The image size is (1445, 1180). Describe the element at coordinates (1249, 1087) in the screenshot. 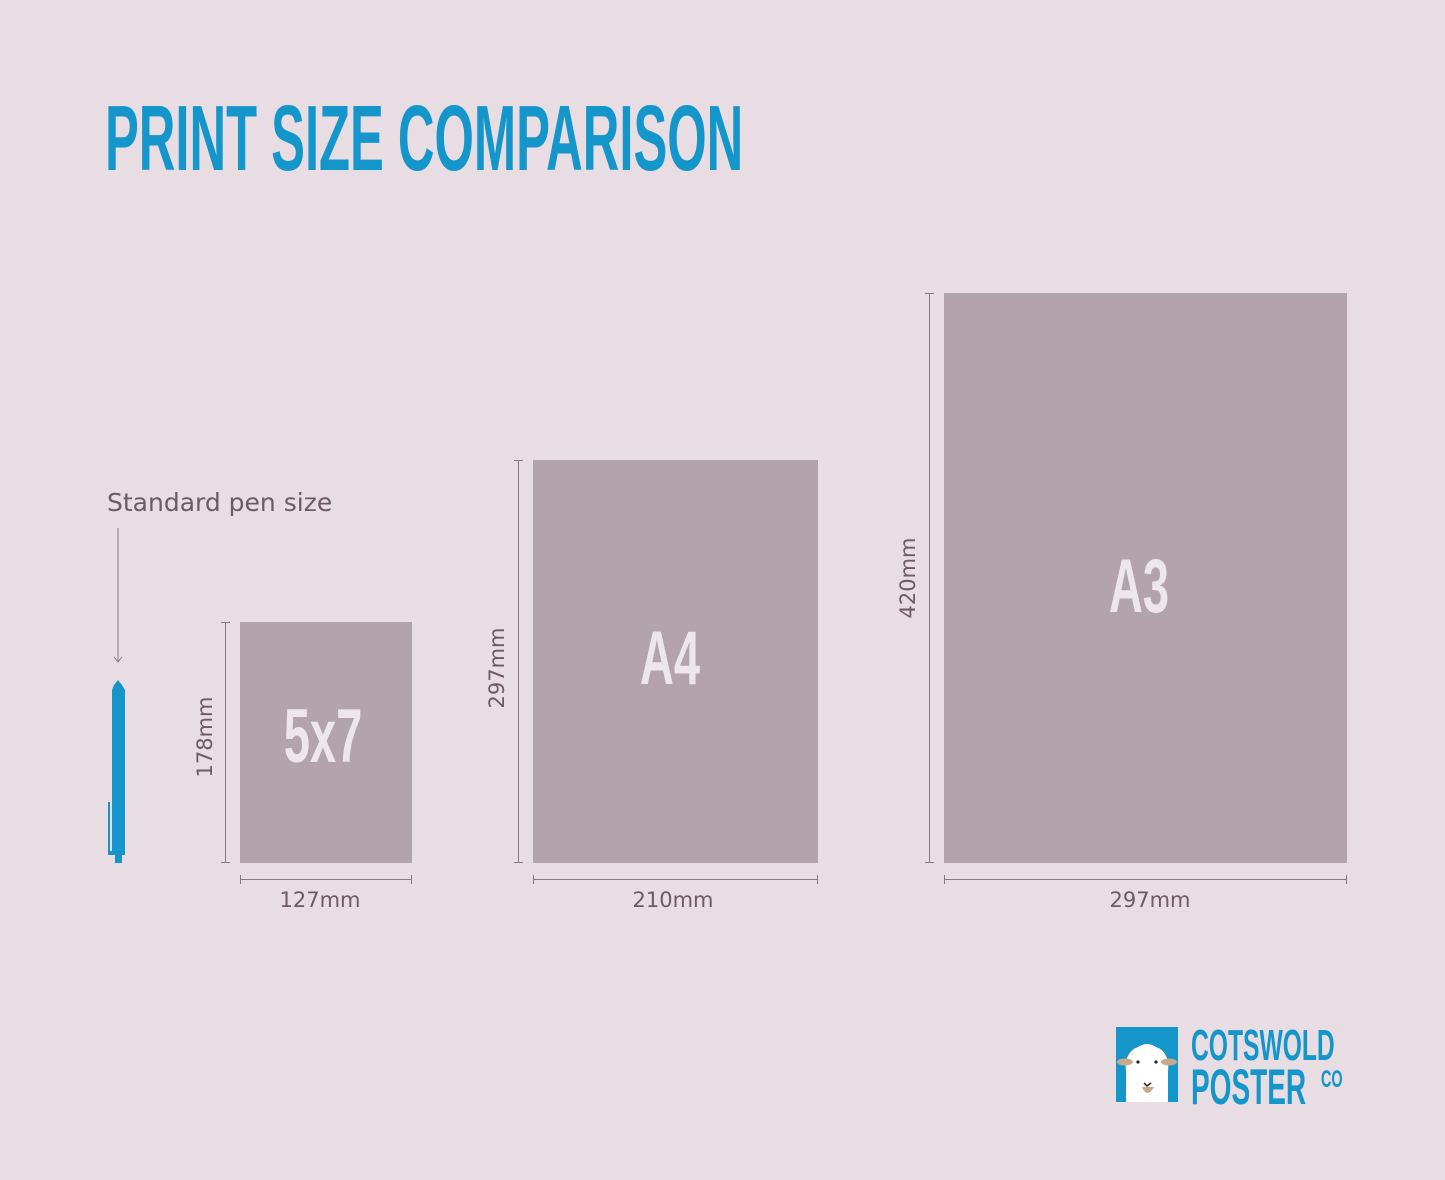

I see `logo-line2: POSTER` at that location.